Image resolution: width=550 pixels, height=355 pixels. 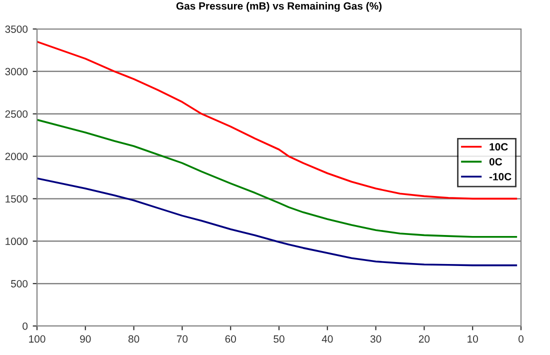 What do you see at coordinates (85, 339) in the screenshot?
I see `x-tick-label: 90` at bounding box center [85, 339].